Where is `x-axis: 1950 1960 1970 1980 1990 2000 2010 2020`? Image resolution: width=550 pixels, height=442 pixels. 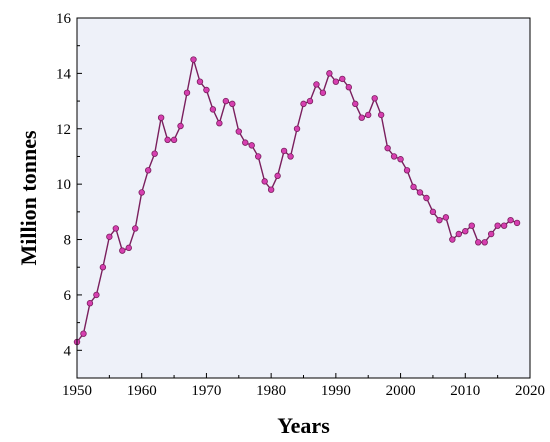 x-axis: 1950 1960 1970 1980 1990 2000 2010 2020 is located at coordinates (303, 386).